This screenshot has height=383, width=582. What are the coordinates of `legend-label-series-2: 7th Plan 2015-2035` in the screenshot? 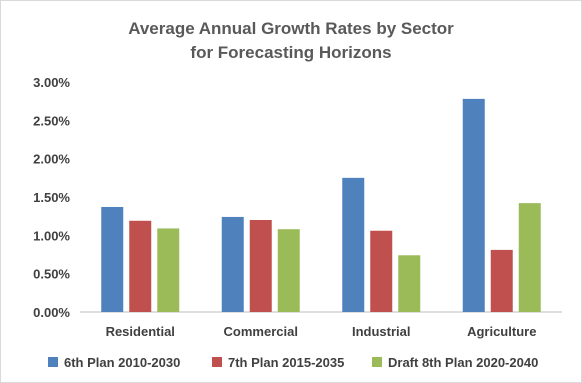 It's located at (286, 362).